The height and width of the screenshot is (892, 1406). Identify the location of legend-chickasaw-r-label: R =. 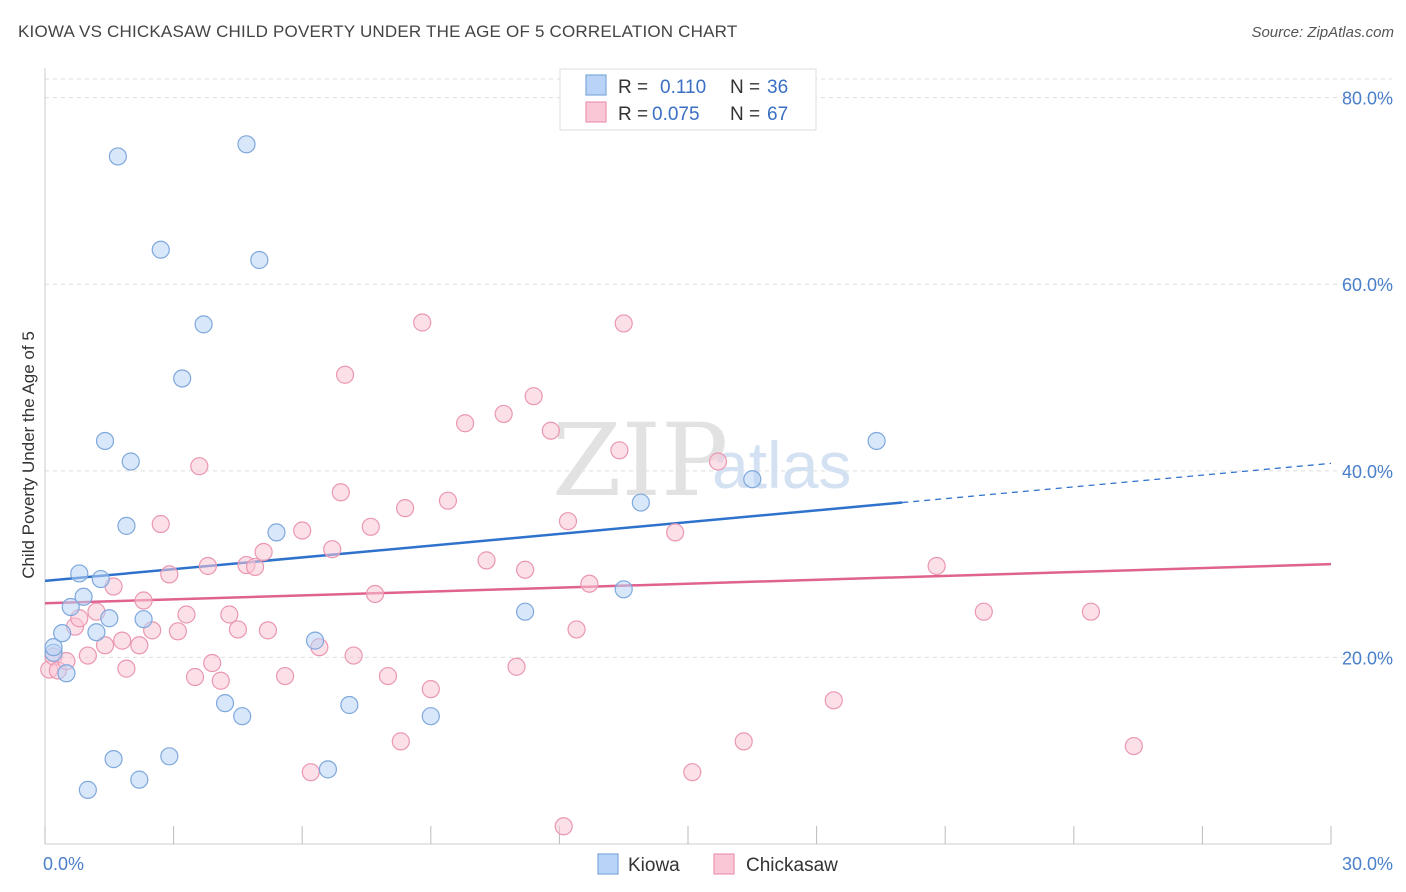
(633, 114).